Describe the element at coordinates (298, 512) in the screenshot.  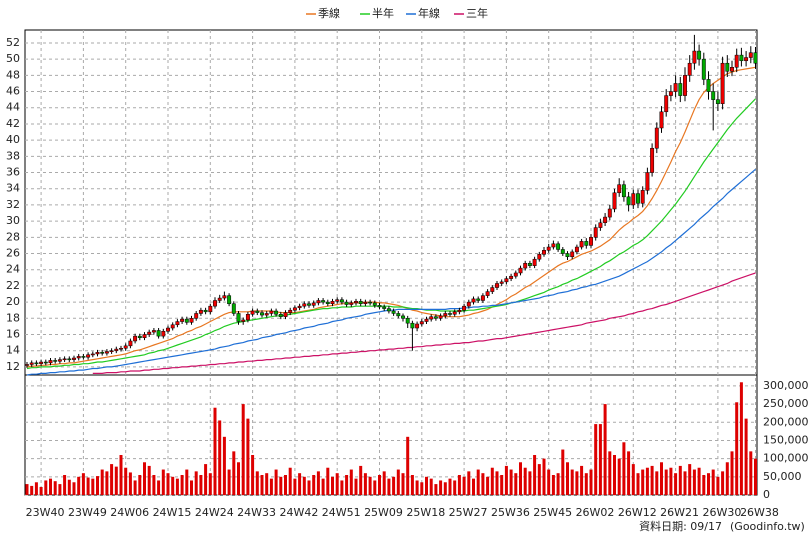
I see `x-tick-label: 24W42` at that location.